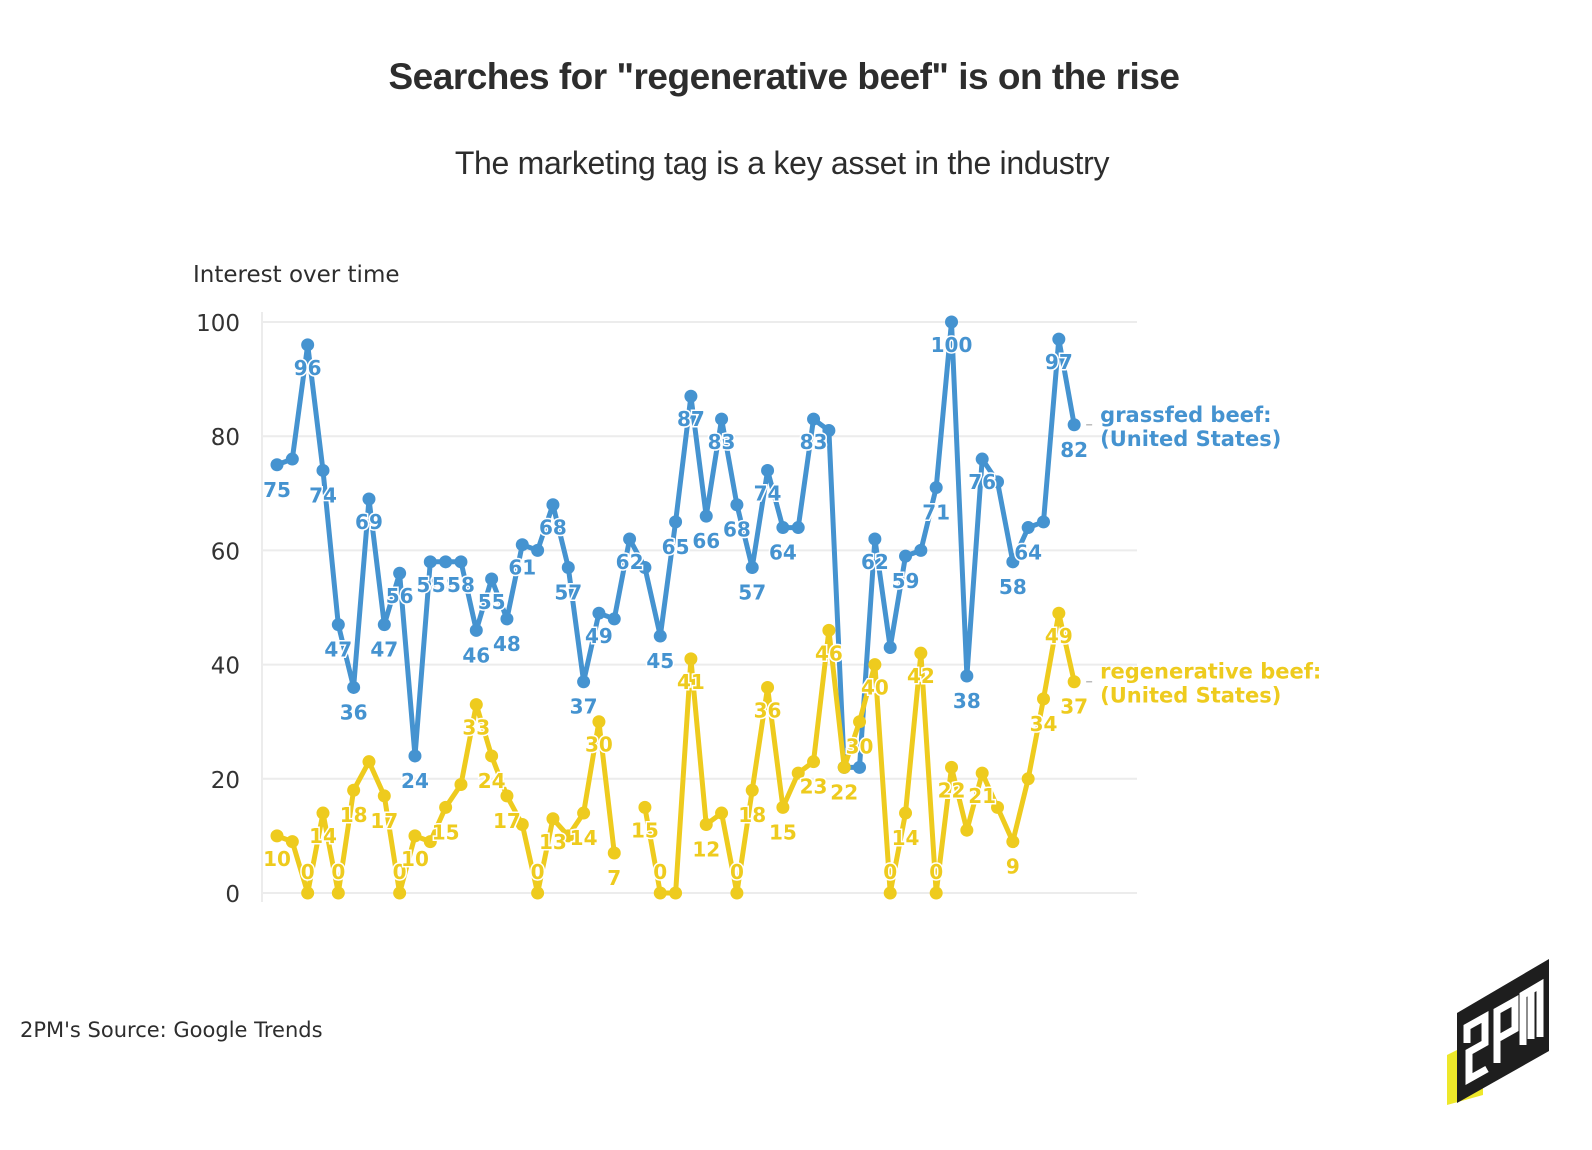  I want to click on data-label: 74, so click(768, 493).